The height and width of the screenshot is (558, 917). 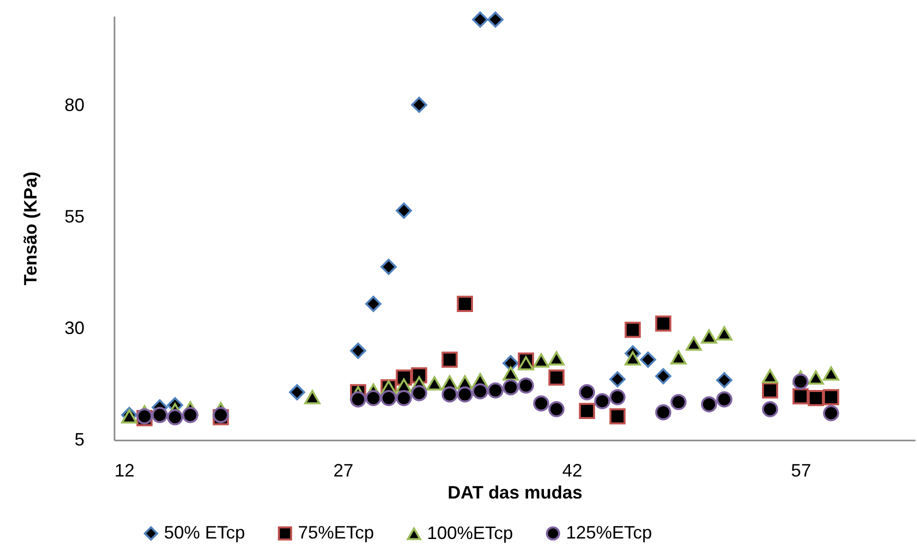 What do you see at coordinates (343, 470) in the screenshot?
I see `x-tick-label: 27` at bounding box center [343, 470].